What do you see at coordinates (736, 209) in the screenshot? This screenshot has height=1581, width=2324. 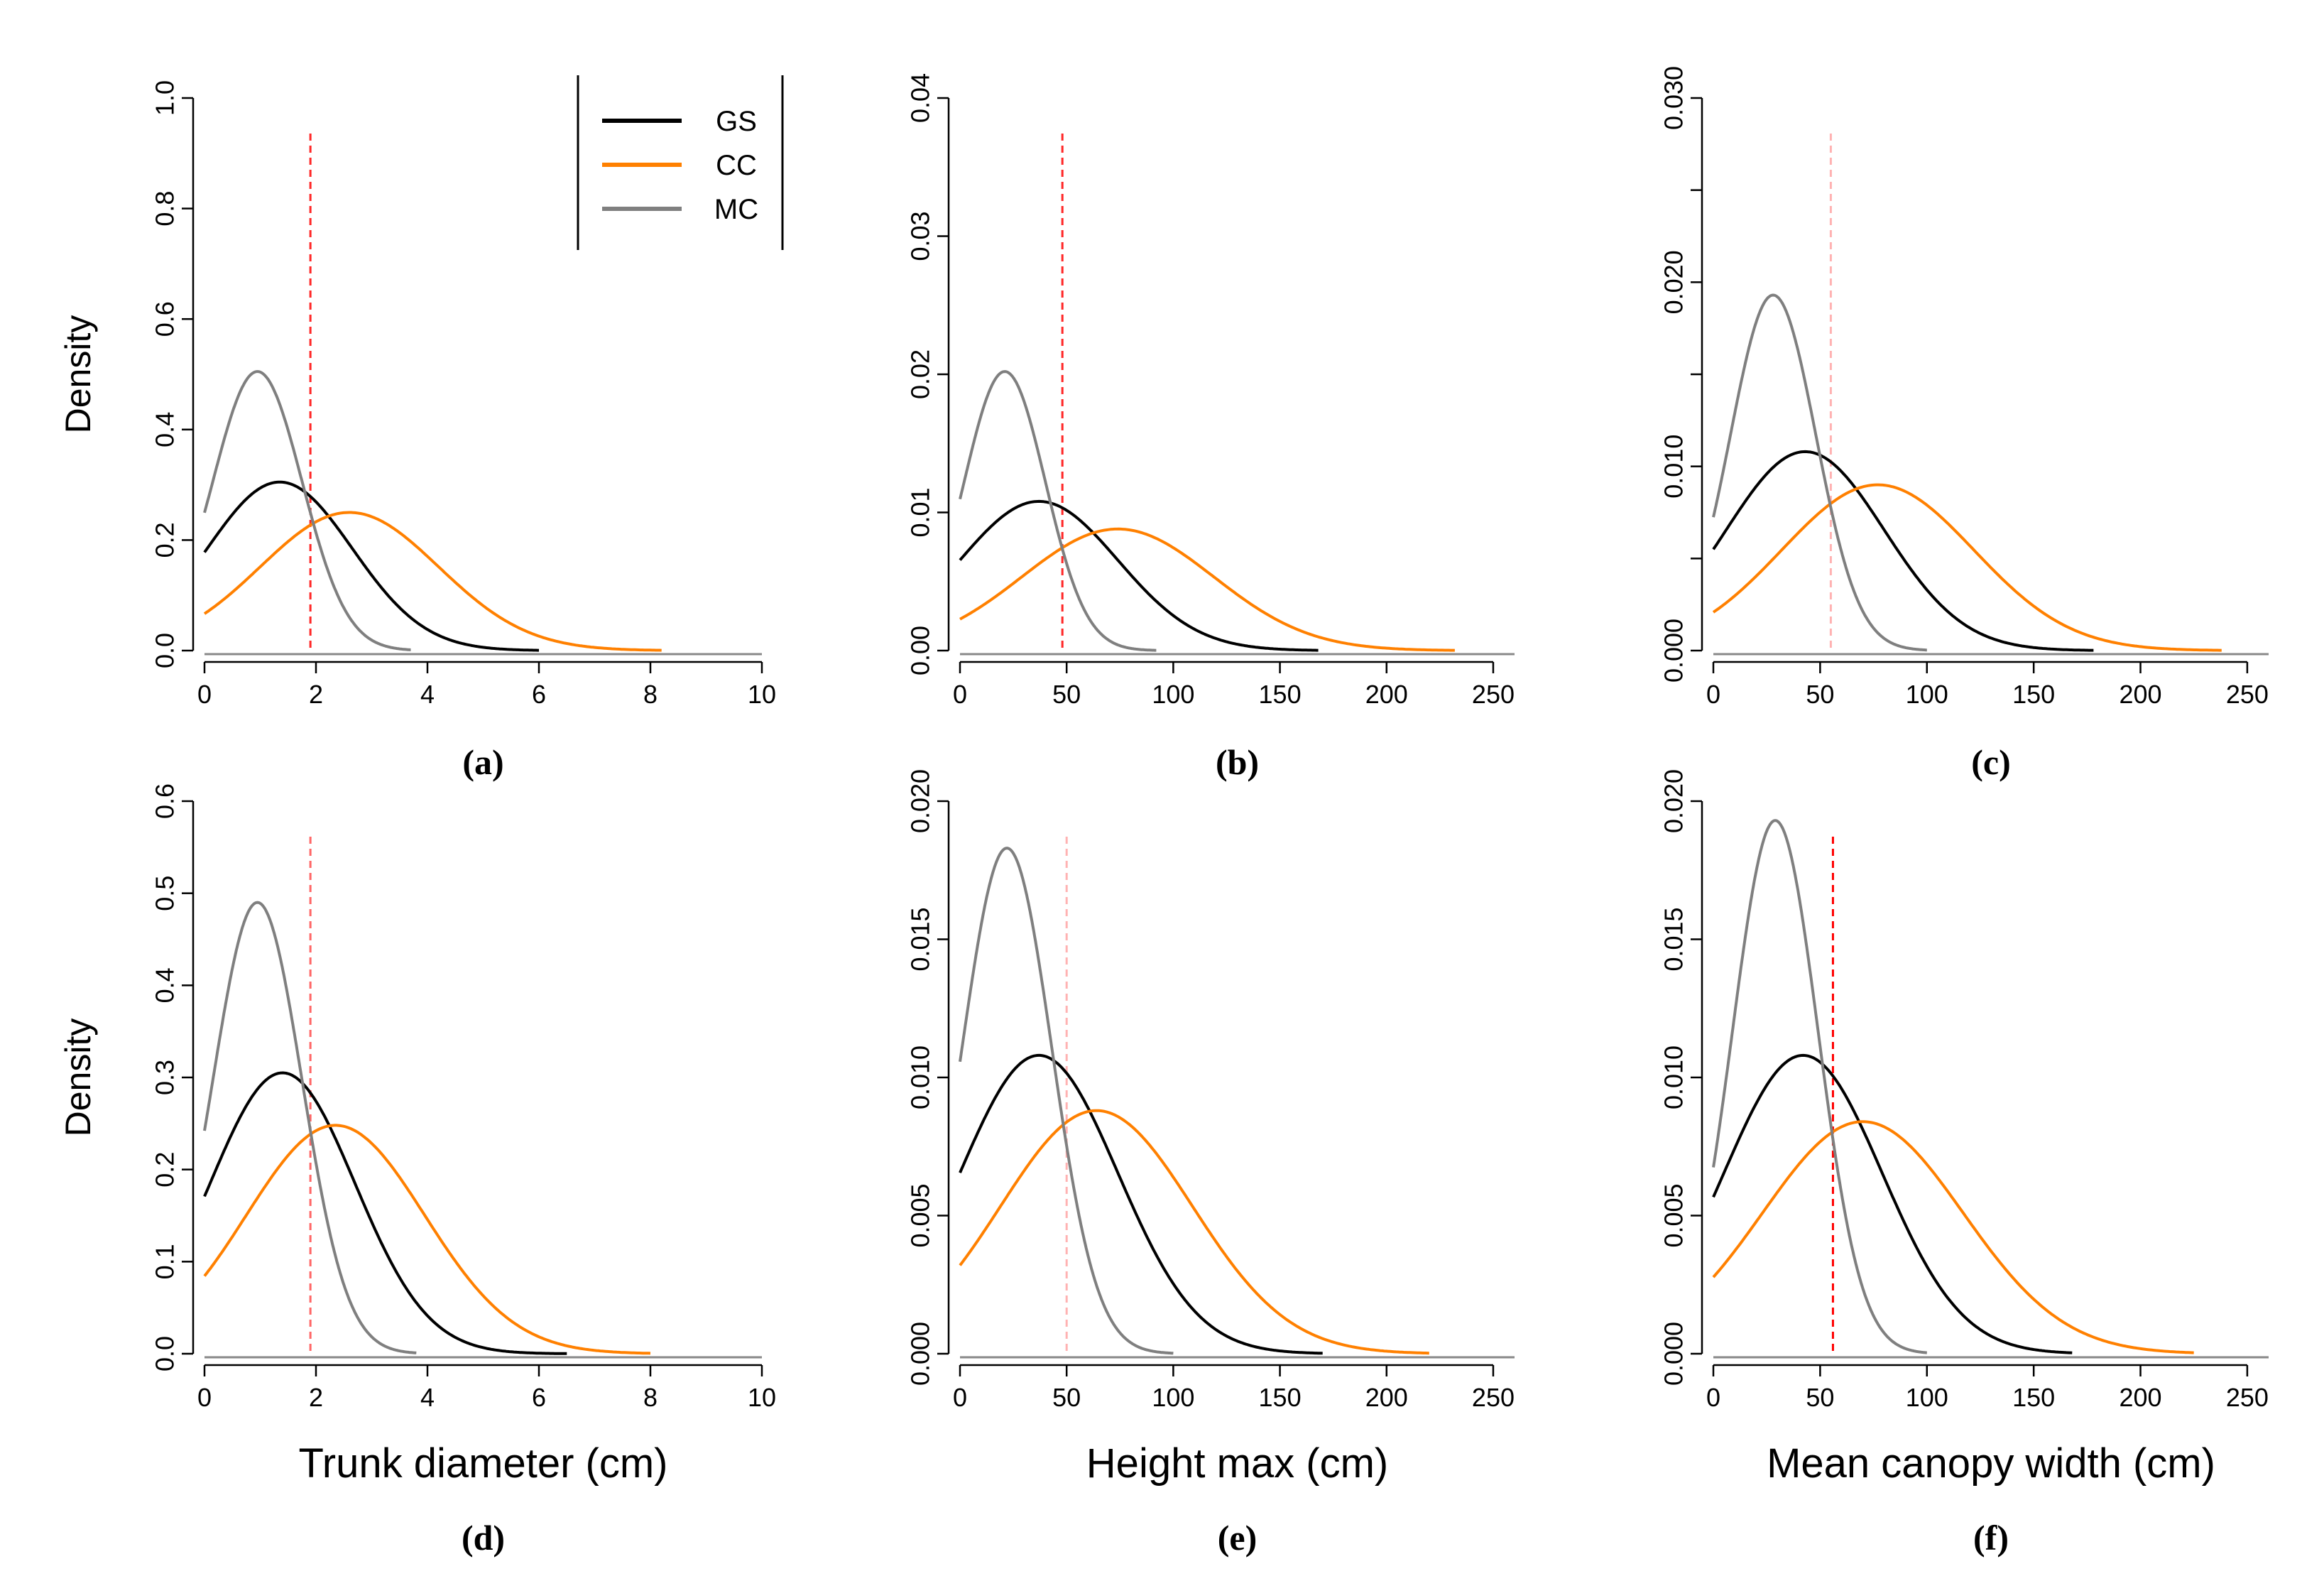 I see `legend-label-mc: MC` at bounding box center [736, 209].